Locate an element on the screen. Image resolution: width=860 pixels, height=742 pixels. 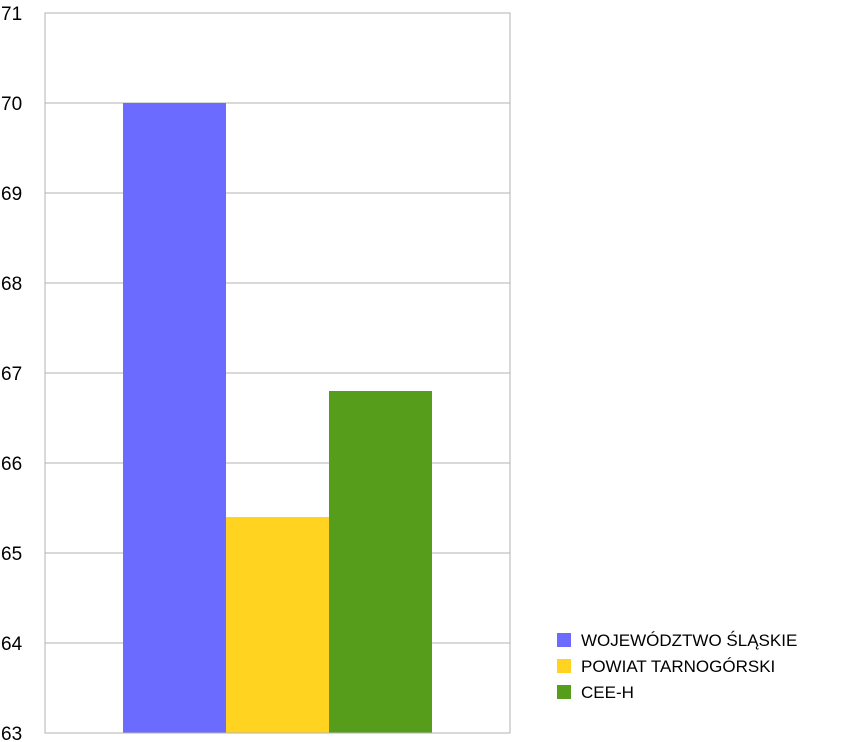
y-tick-label: 67 is located at coordinates (11, 374).